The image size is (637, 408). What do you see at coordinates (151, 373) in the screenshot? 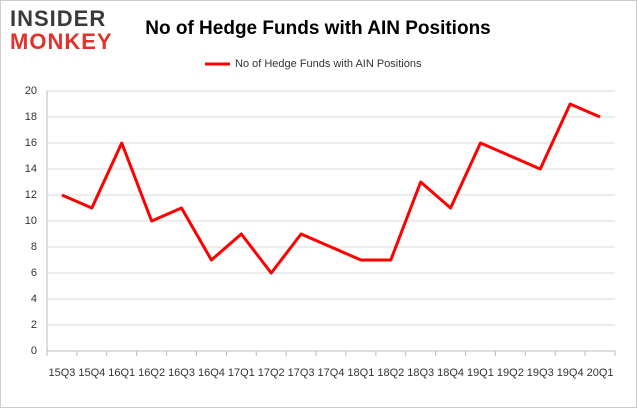
I see `x-tick-label: 16Q2` at bounding box center [151, 373].